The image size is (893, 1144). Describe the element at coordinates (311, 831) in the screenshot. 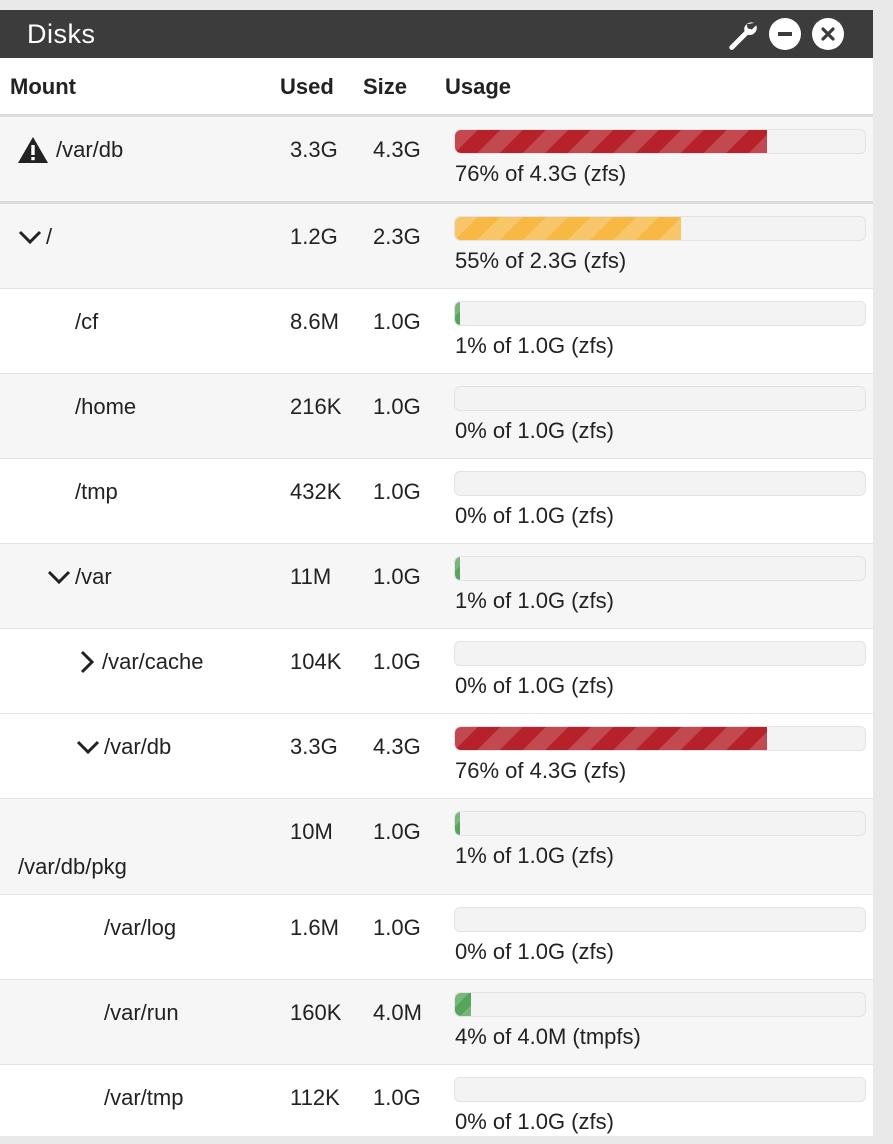

I see `used-cell: 10M` at that location.